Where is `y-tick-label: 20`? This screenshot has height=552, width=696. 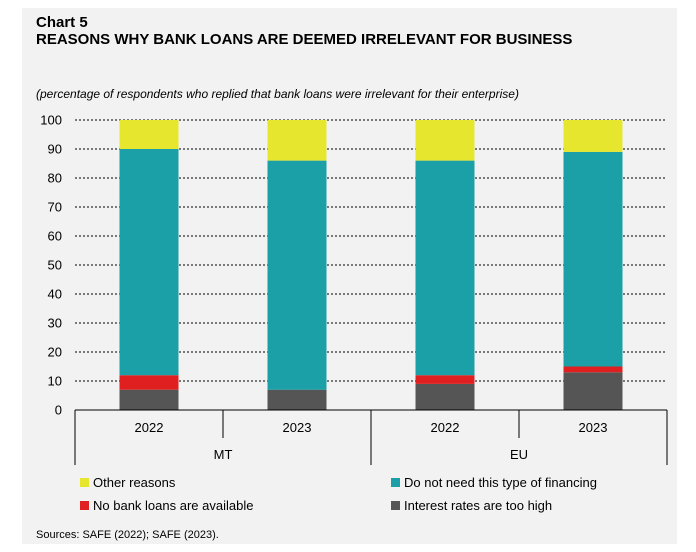 y-tick-label: 20 is located at coordinates (55, 352).